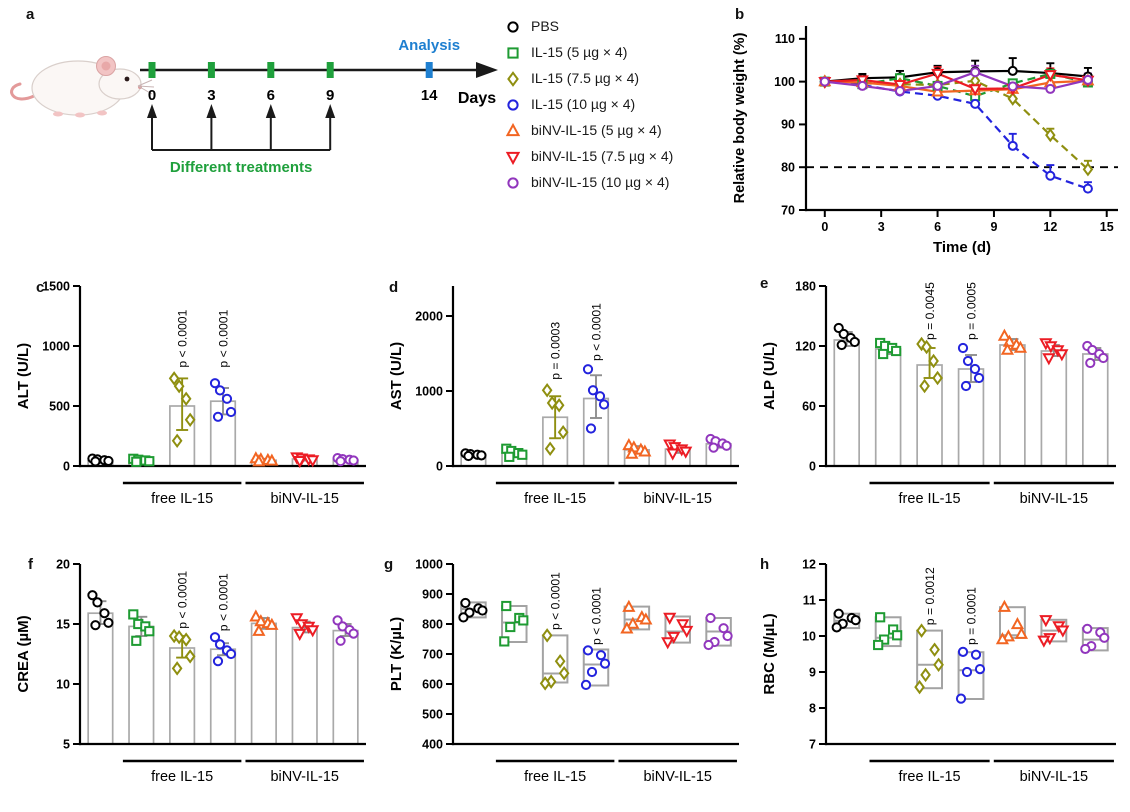  I want to click on panel-letter-c: c, so click(40, 287).